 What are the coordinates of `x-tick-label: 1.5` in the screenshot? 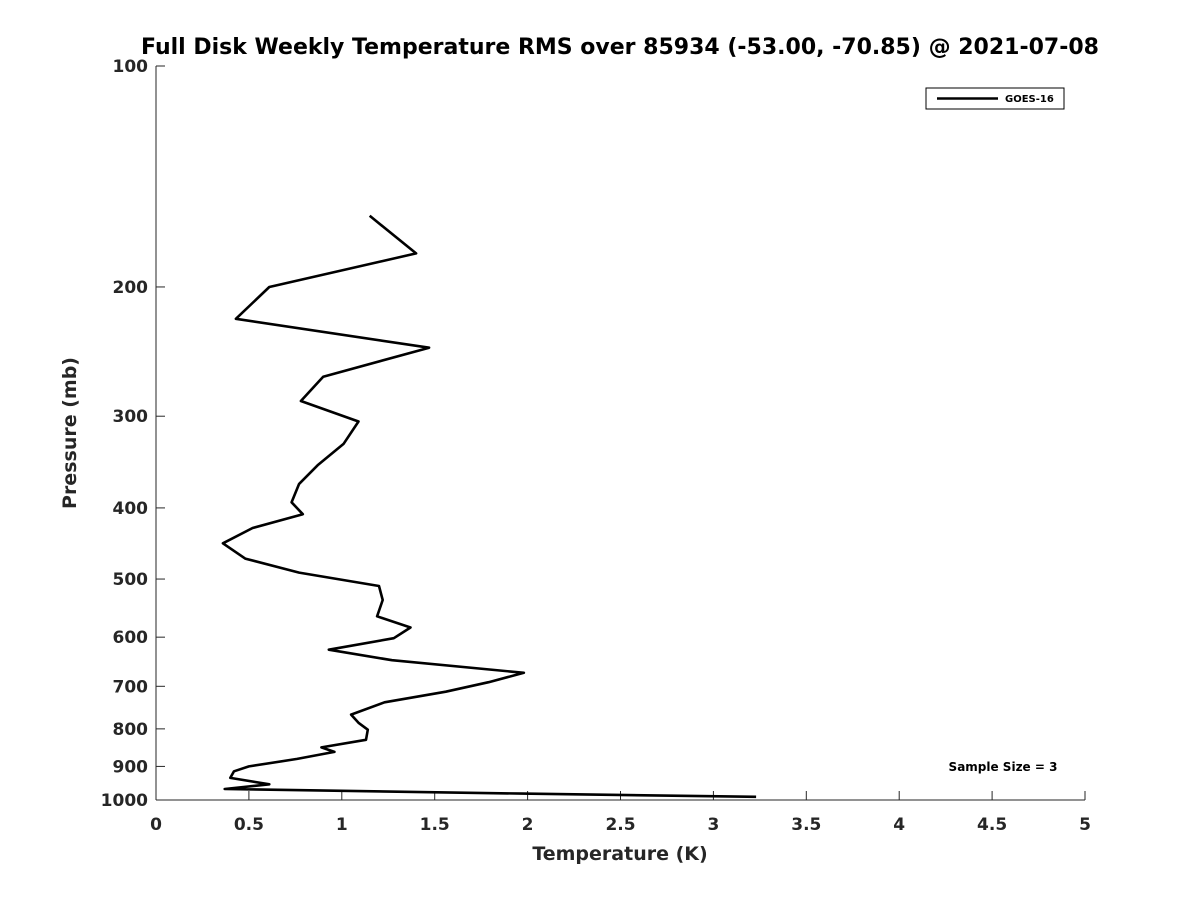 It's located at (435, 825).